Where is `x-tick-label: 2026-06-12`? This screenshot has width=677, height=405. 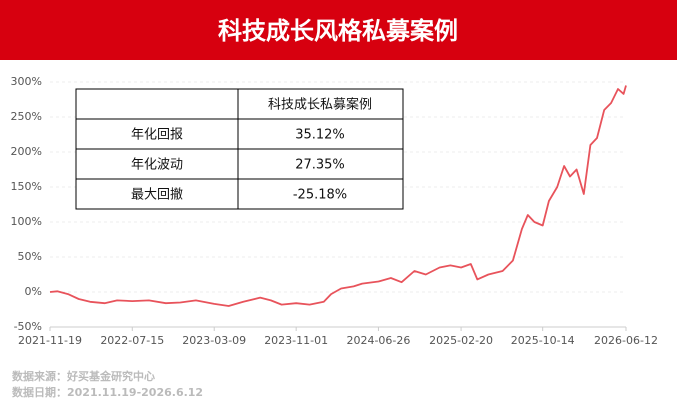 x-tick-label: 2026-06-12 is located at coordinates (626, 340).